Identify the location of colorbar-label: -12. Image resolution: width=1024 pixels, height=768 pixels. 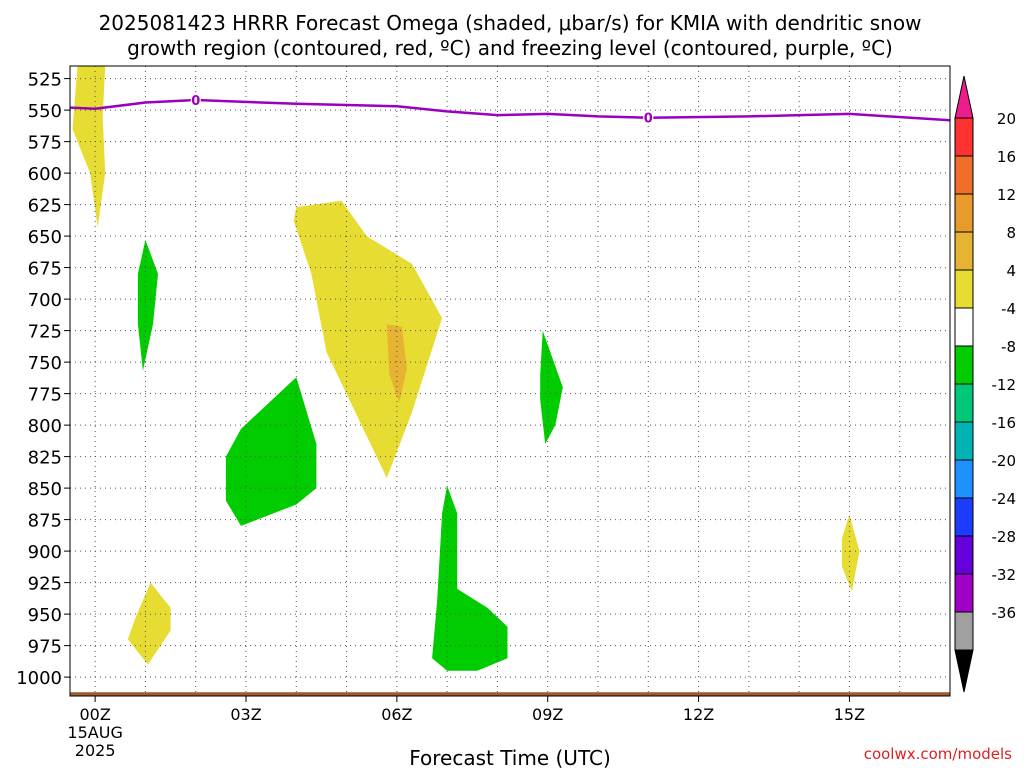
(1004, 385).